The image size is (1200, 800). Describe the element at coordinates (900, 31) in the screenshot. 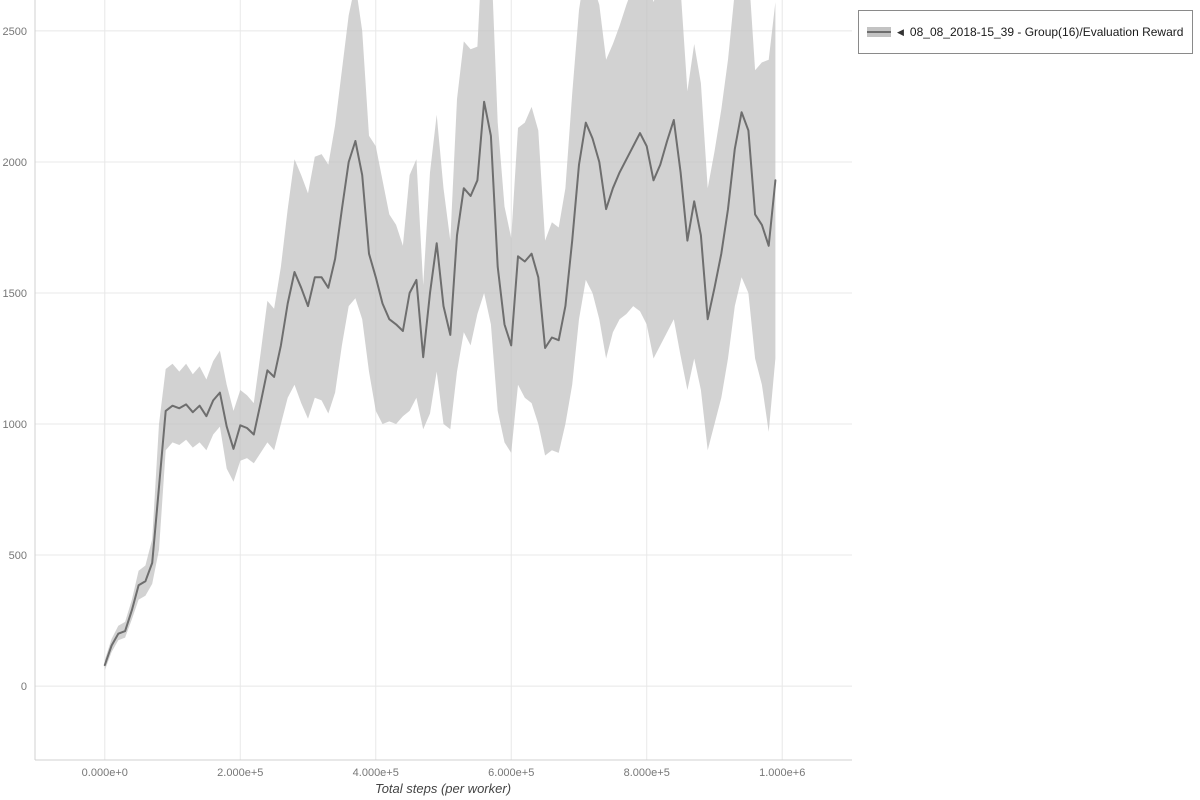

I see `legend-collapse-icon: ◀` at that location.